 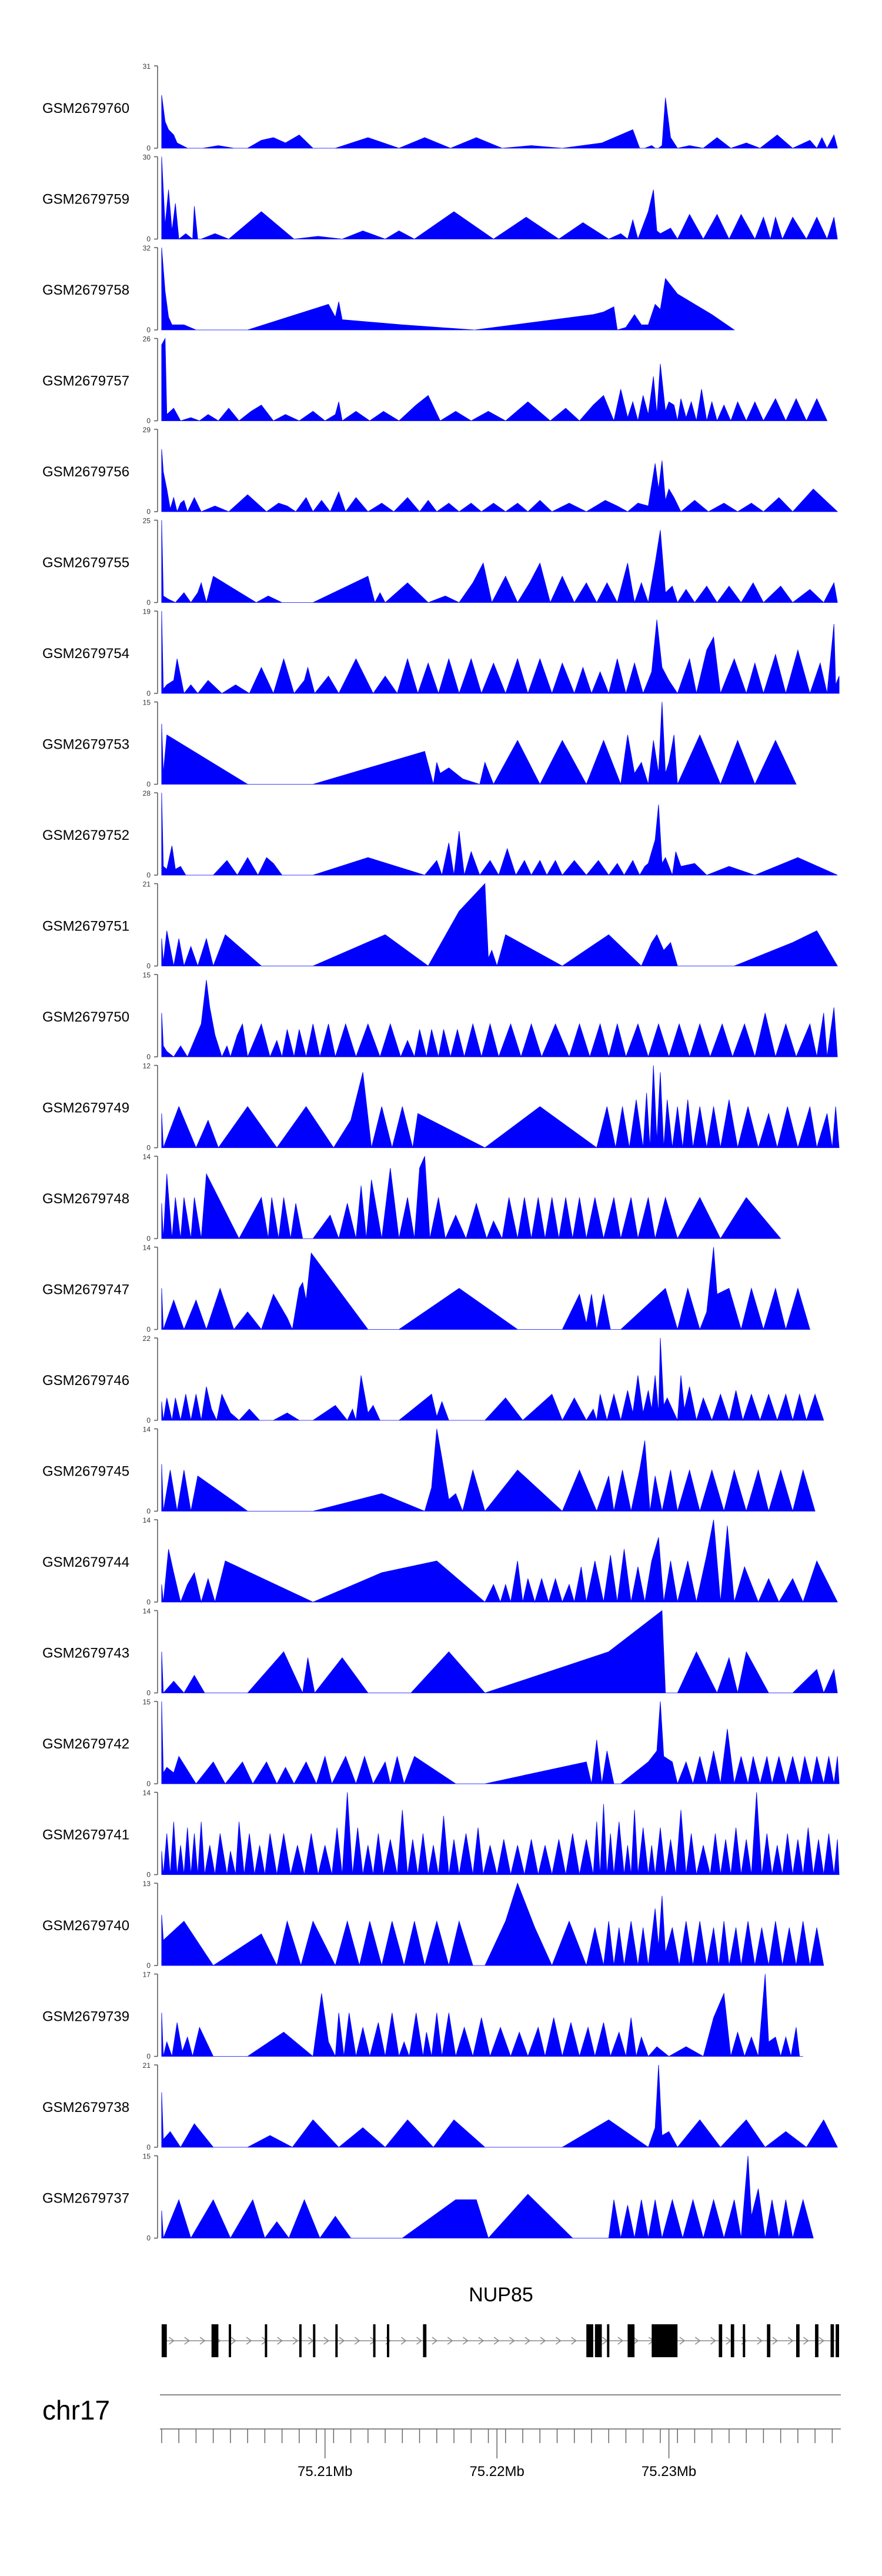 I want to click on axis-tick-label: 75.23Mb, so click(x=669, y=2472).